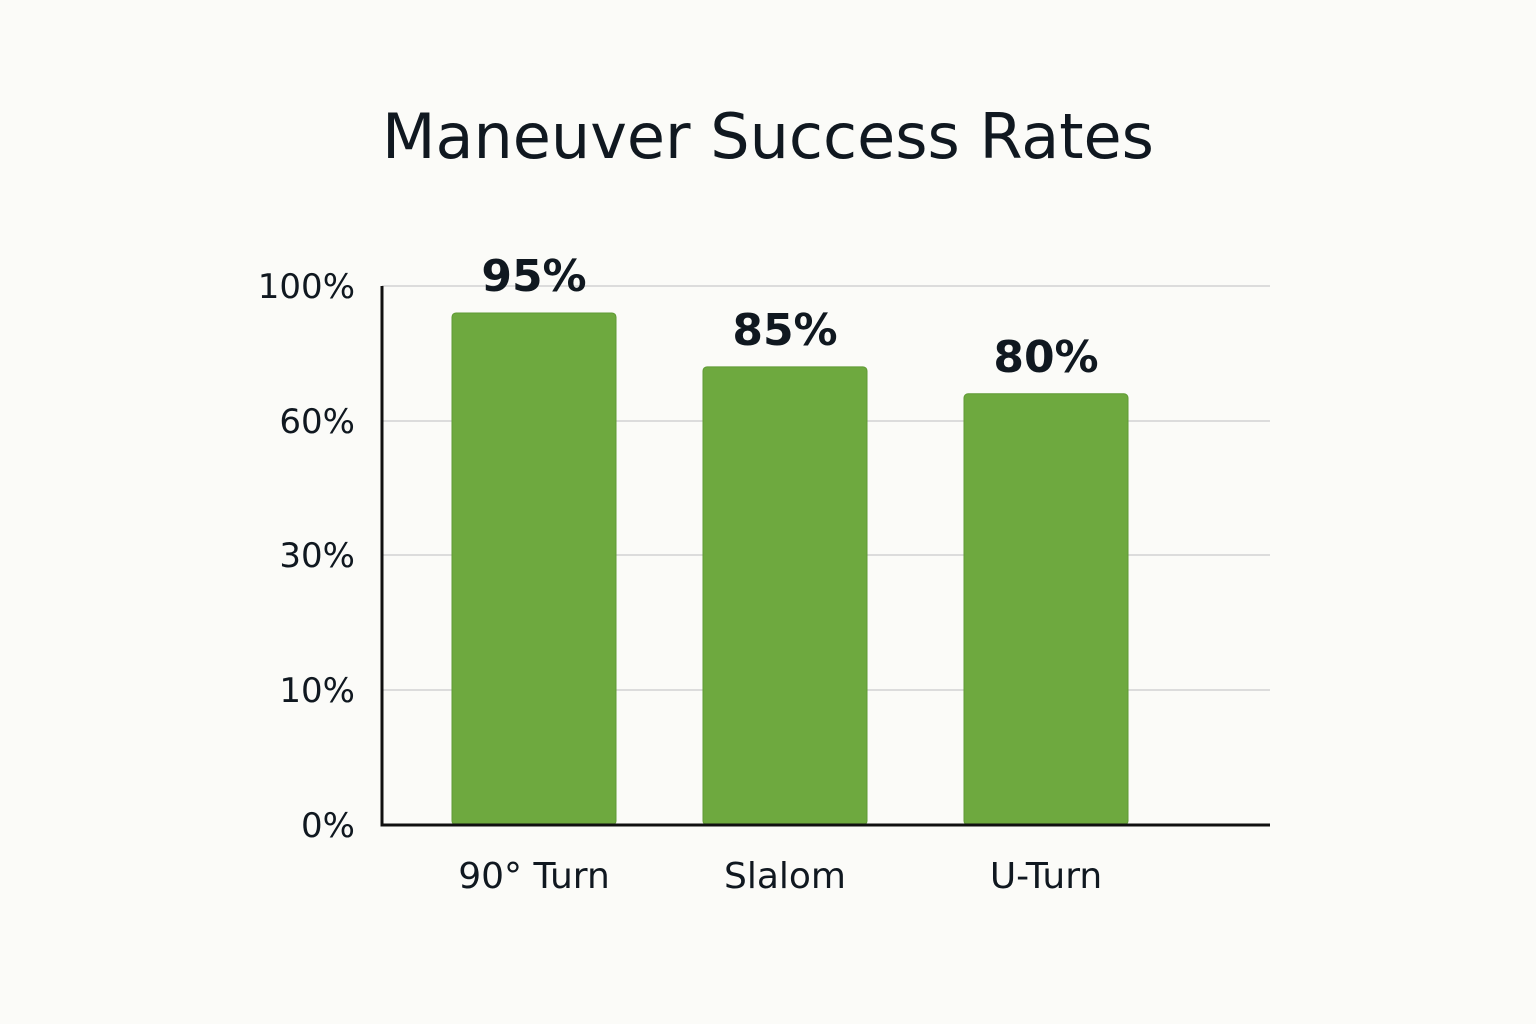 Image resolution: width=1536 pixels, height=1024 pixels. Describe the element at coordinates (534, 876) in the screenshot. I see `x-category-label: 90° Turn` at that location.